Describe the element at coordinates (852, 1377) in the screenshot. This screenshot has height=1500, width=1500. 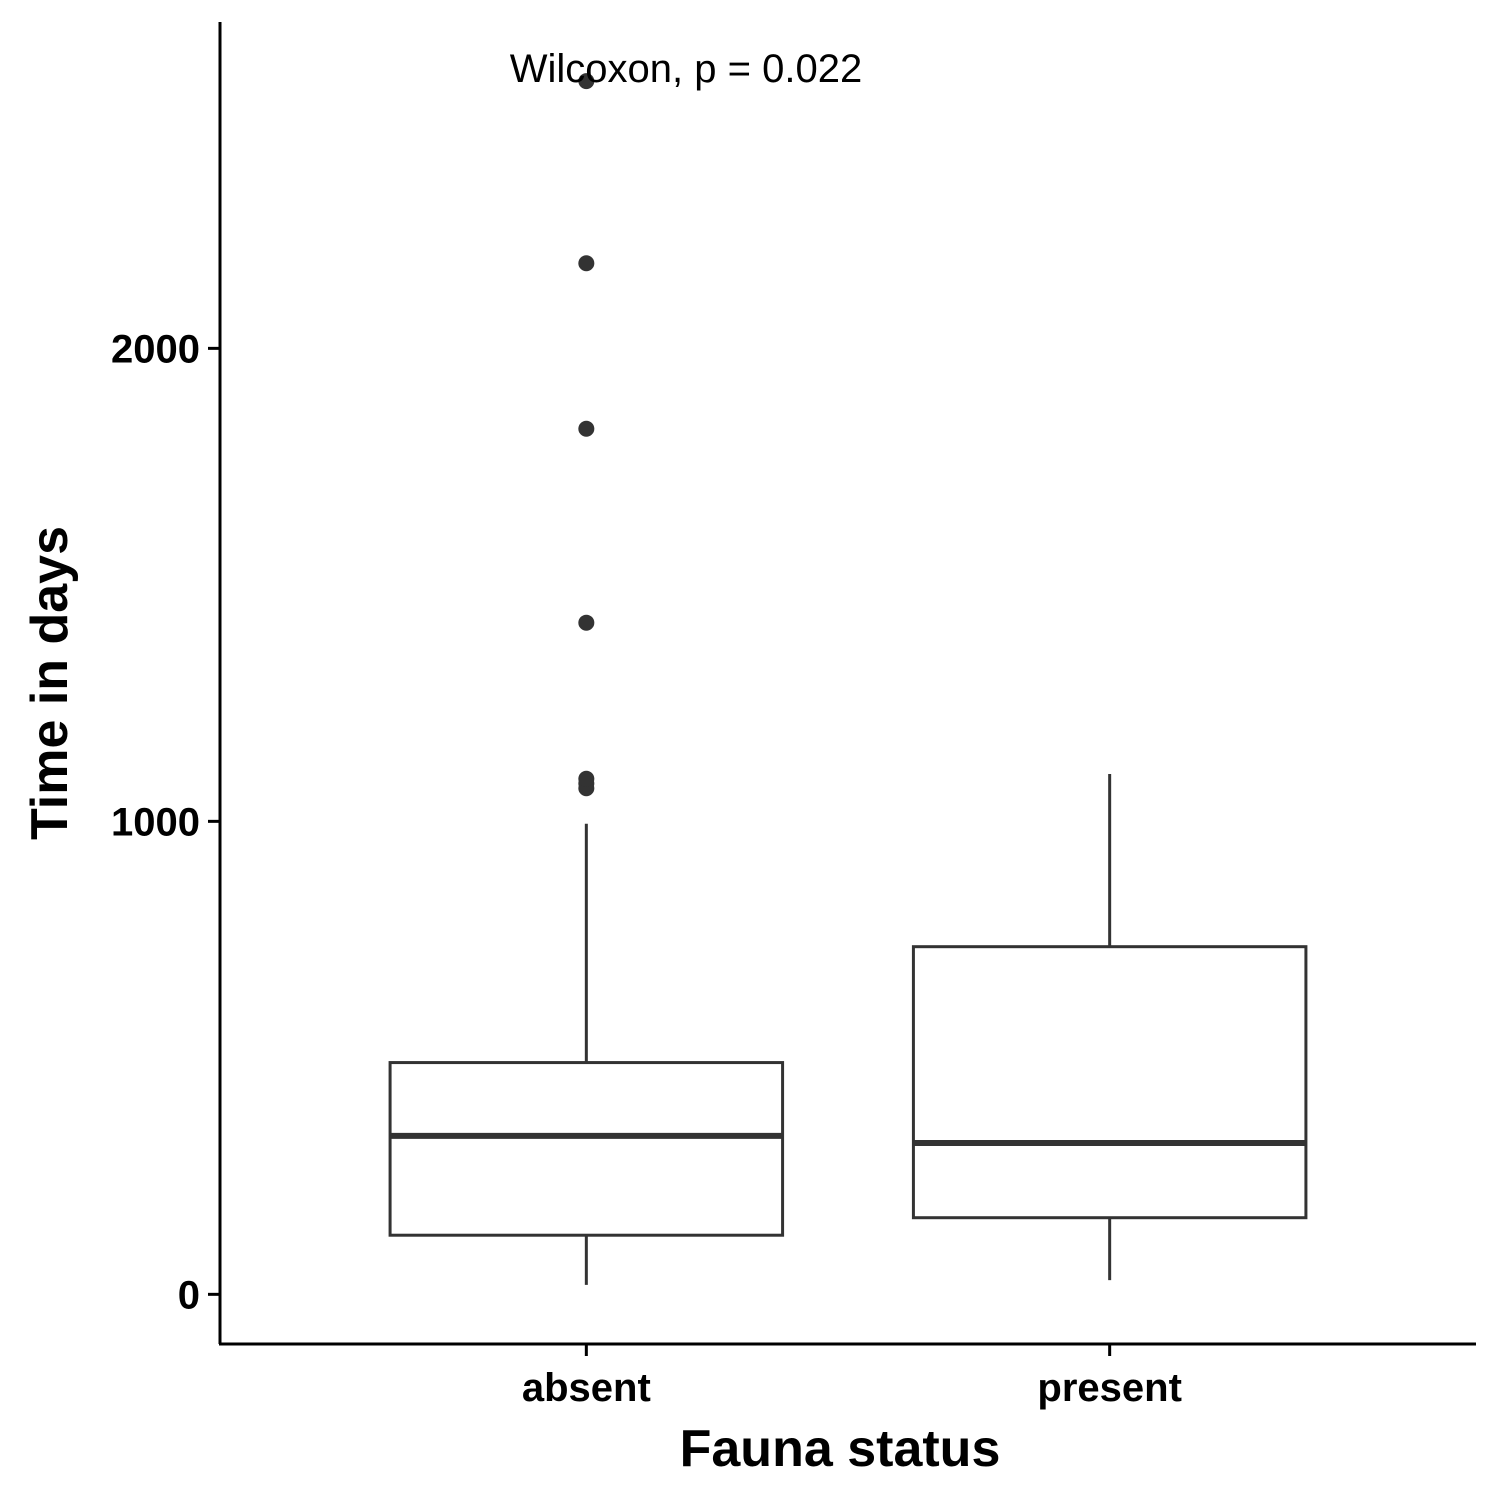
I see `x-axis-ticks: absent present` at that location.